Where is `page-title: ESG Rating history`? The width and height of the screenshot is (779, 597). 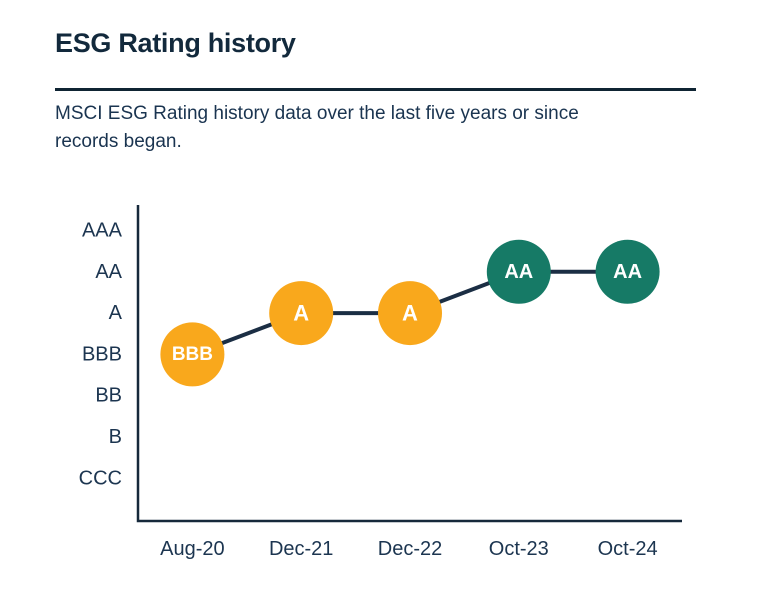 page-title: ESG Rating history is located at coordinates (175, 43).